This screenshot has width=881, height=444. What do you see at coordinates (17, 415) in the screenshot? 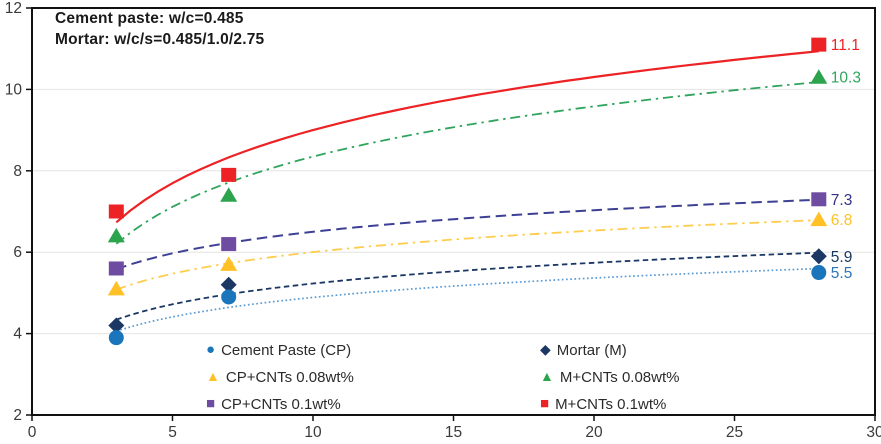
I see `y-tick-label: 2` at bounding box center [17, 415].